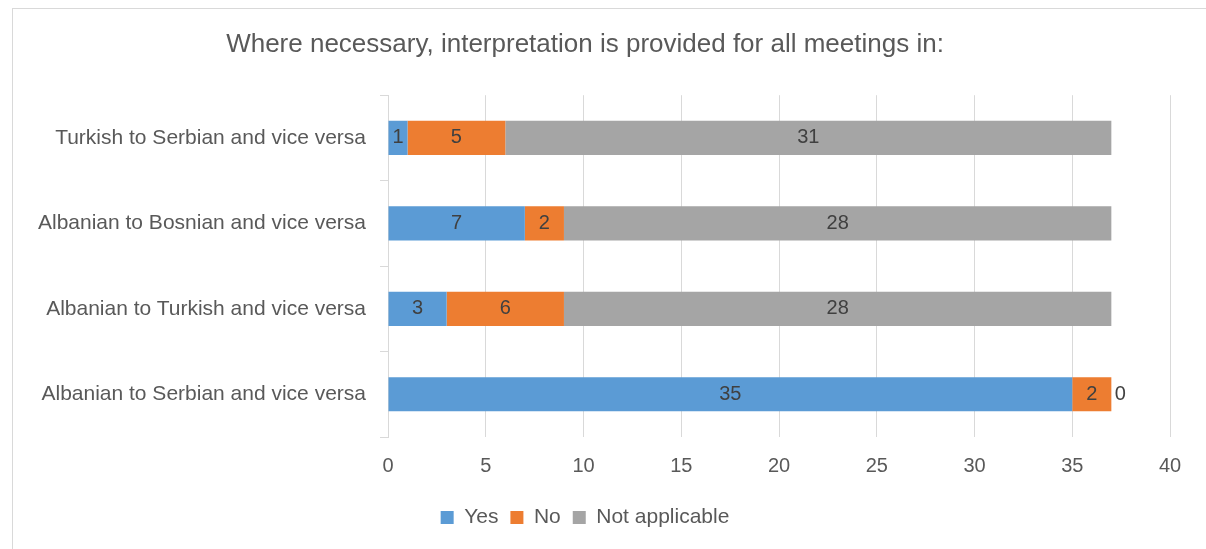  Describe the element at coordinates (663, 516) in the screenshot. I see `legend-label: Not applicable` at that location.